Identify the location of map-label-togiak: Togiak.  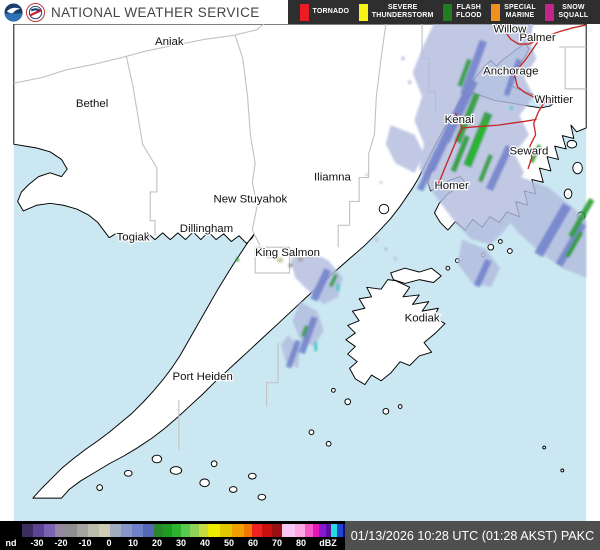
(133, 238).